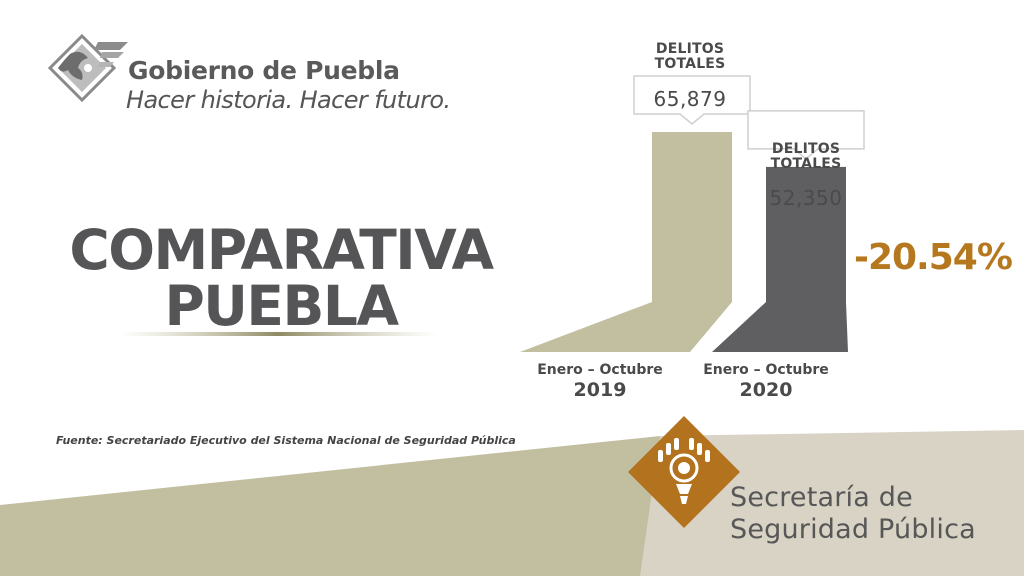 Image resolution: width=1024 pixels, height=576 pixels. What do you see at coordinates (780, 327) in the screenshot?
I see `bar-floor-2020` at bounding box center [780, 327].